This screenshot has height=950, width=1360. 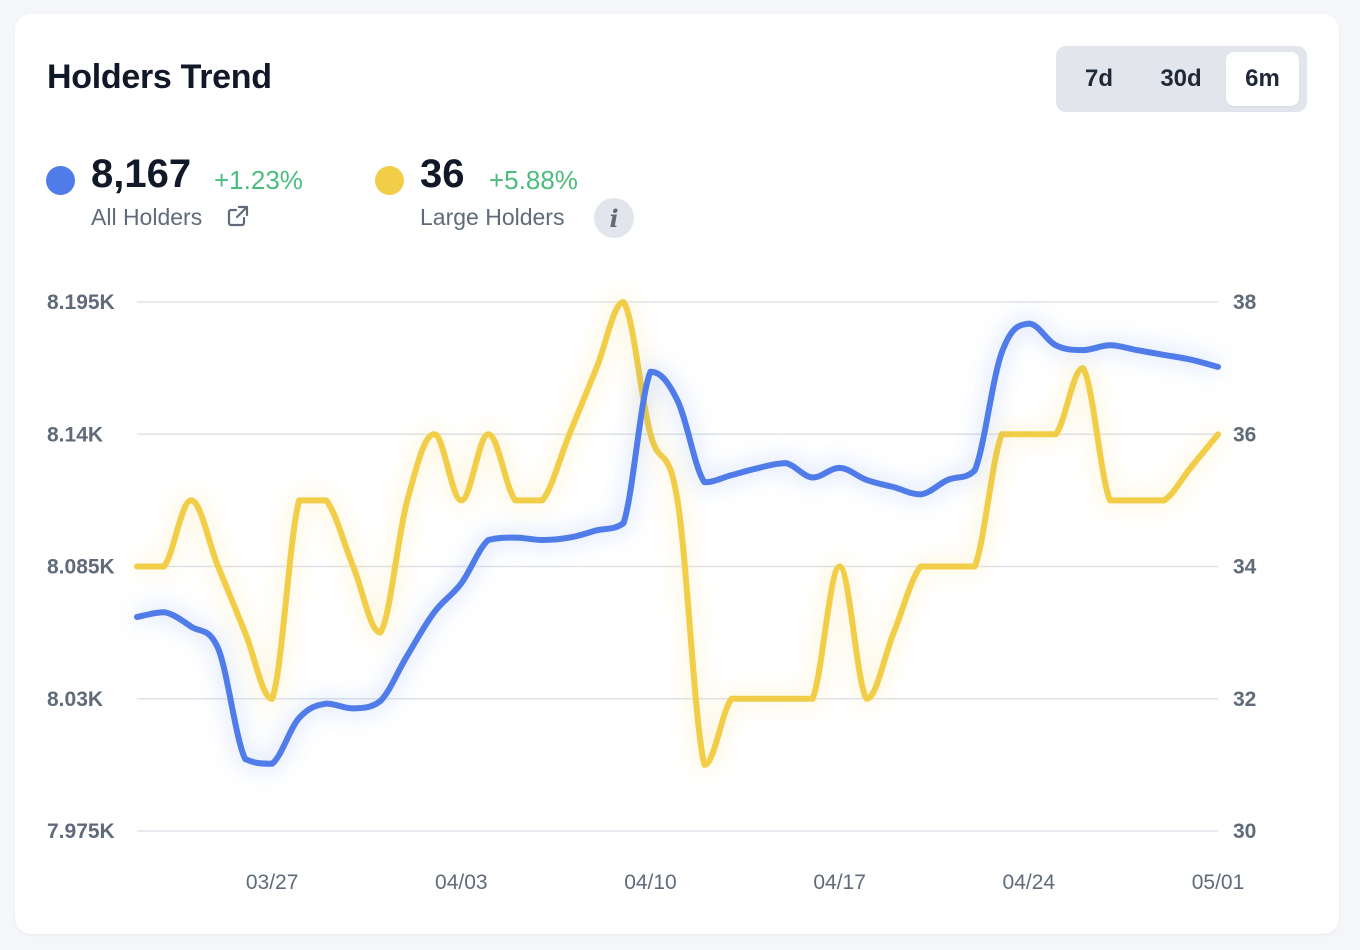 I want to click on range-toggle: 7d 30d 6m, so click(x=1181, y=79).